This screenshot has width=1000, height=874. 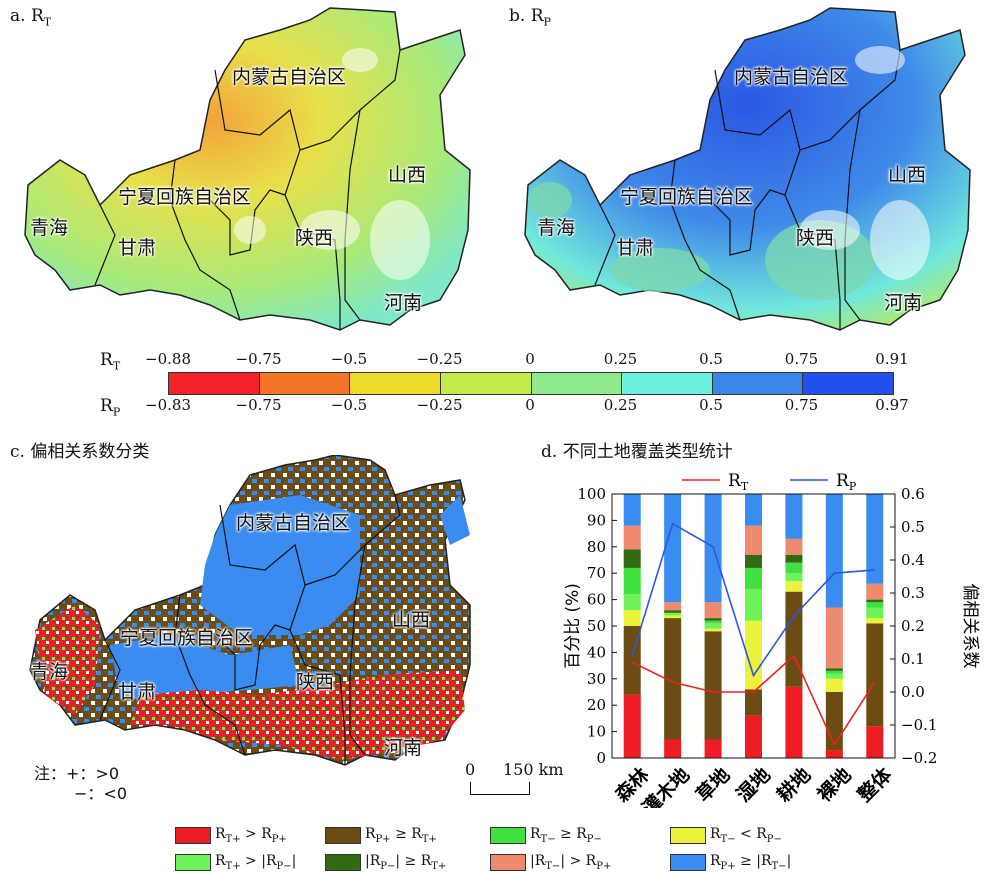 What do you see at coordinates (530, 17) in the screenshot?
I see `panel-b-title: b. RP` at bounding box center [530, 17].